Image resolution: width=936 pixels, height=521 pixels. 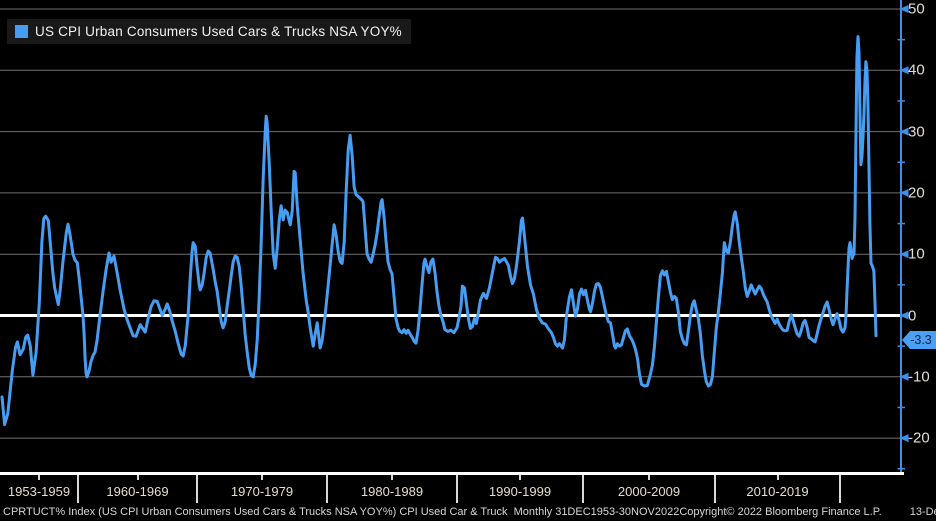 What do you see at coordinates (21, 31) in the screenshot?
I see `series-swatch-icon` at bounding box center [21, 31].